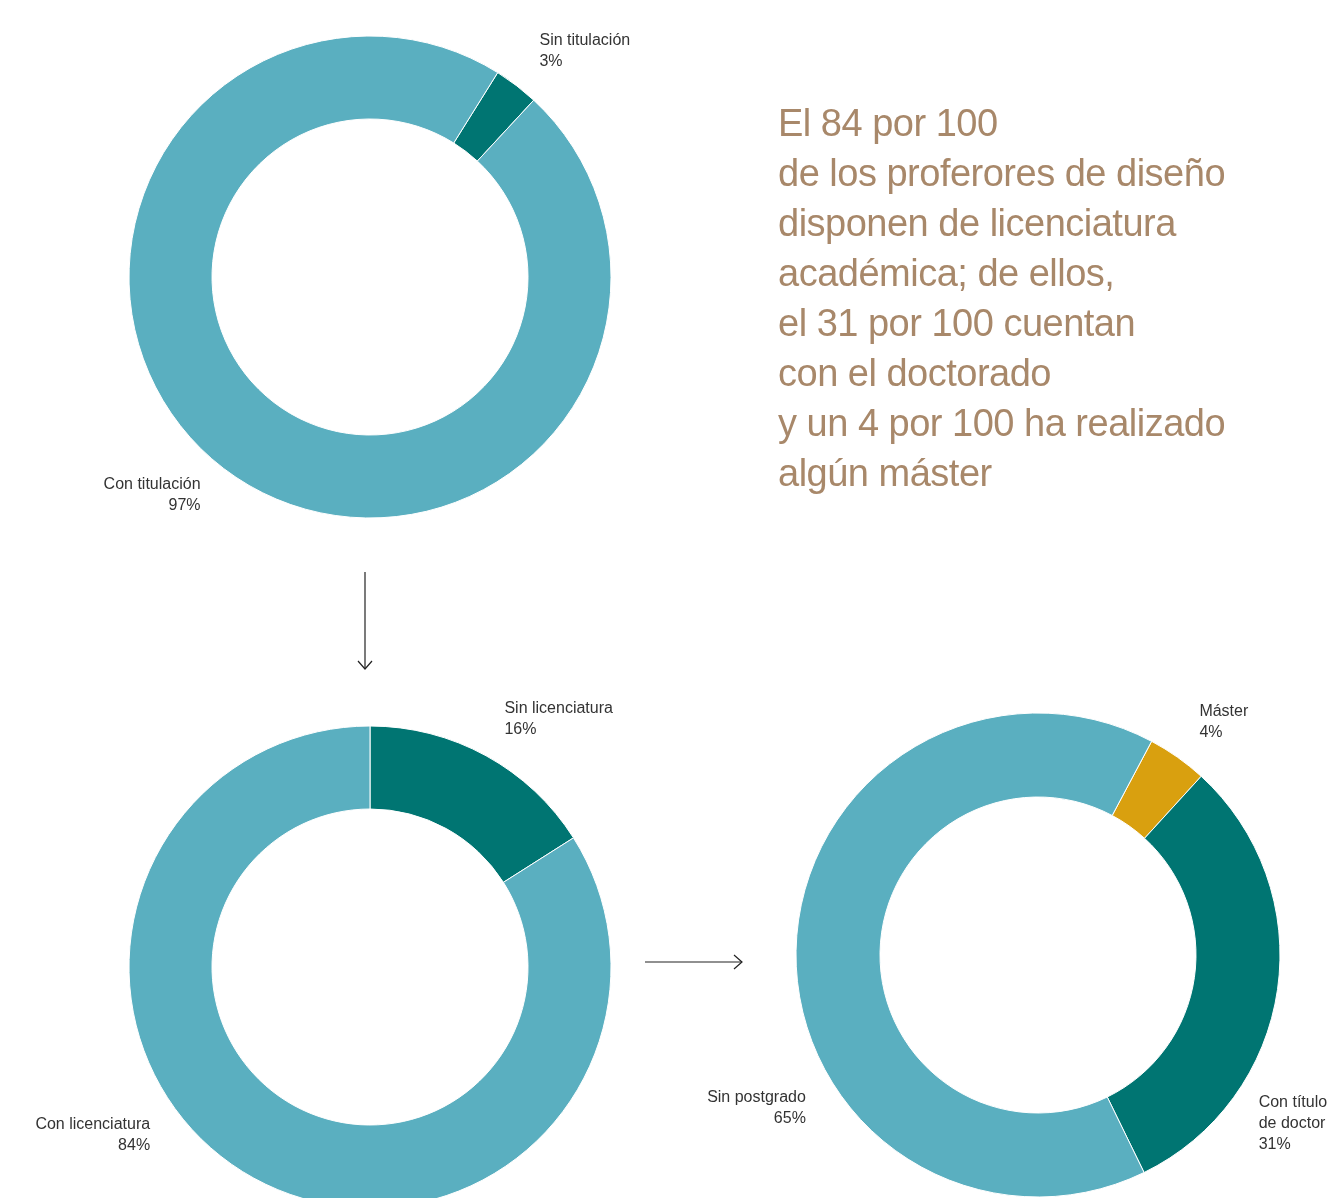 The width and height of the screenshot is (1335, 1198). What do you see at coordinates (756, 1096) in the screenshot?
I see `slice-label: Sin postgrado` at bounding box center [756, 1096].